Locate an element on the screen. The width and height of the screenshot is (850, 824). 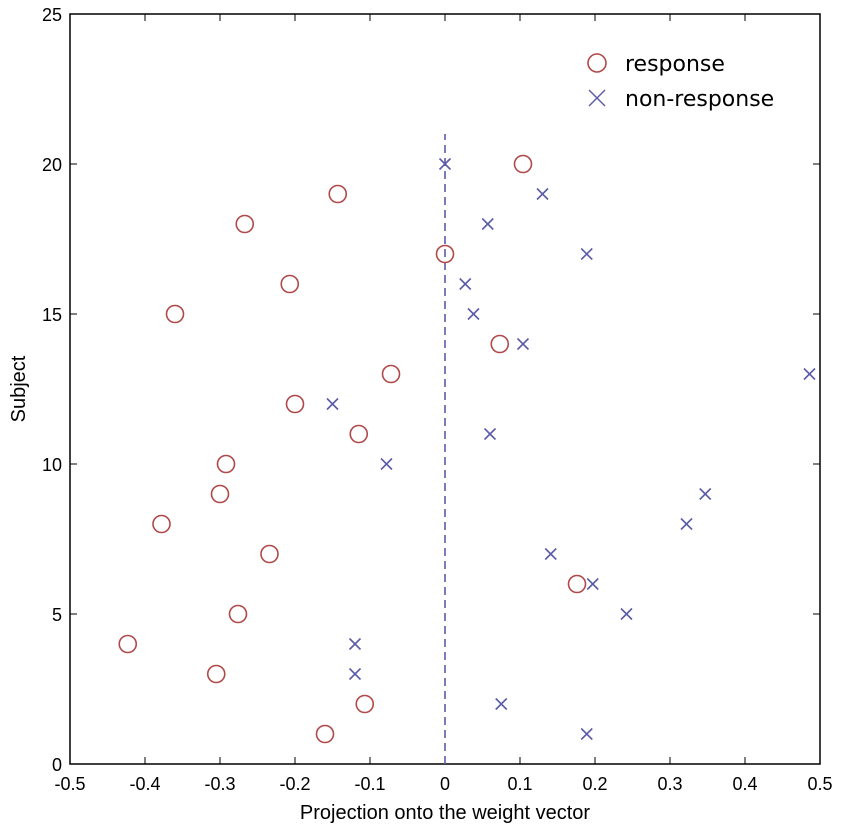
legend: response non-response is located at coordinates (680, 82).